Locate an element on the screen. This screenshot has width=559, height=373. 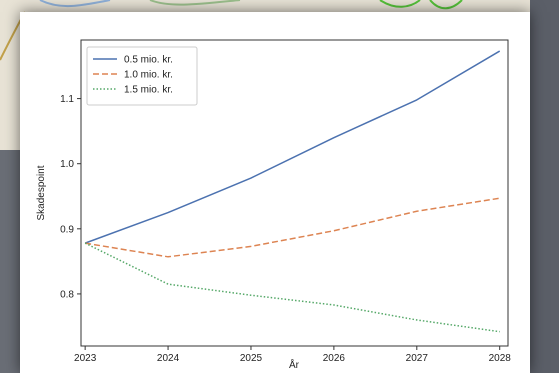
x-axis-label: År is located at coordinates (294, 364).